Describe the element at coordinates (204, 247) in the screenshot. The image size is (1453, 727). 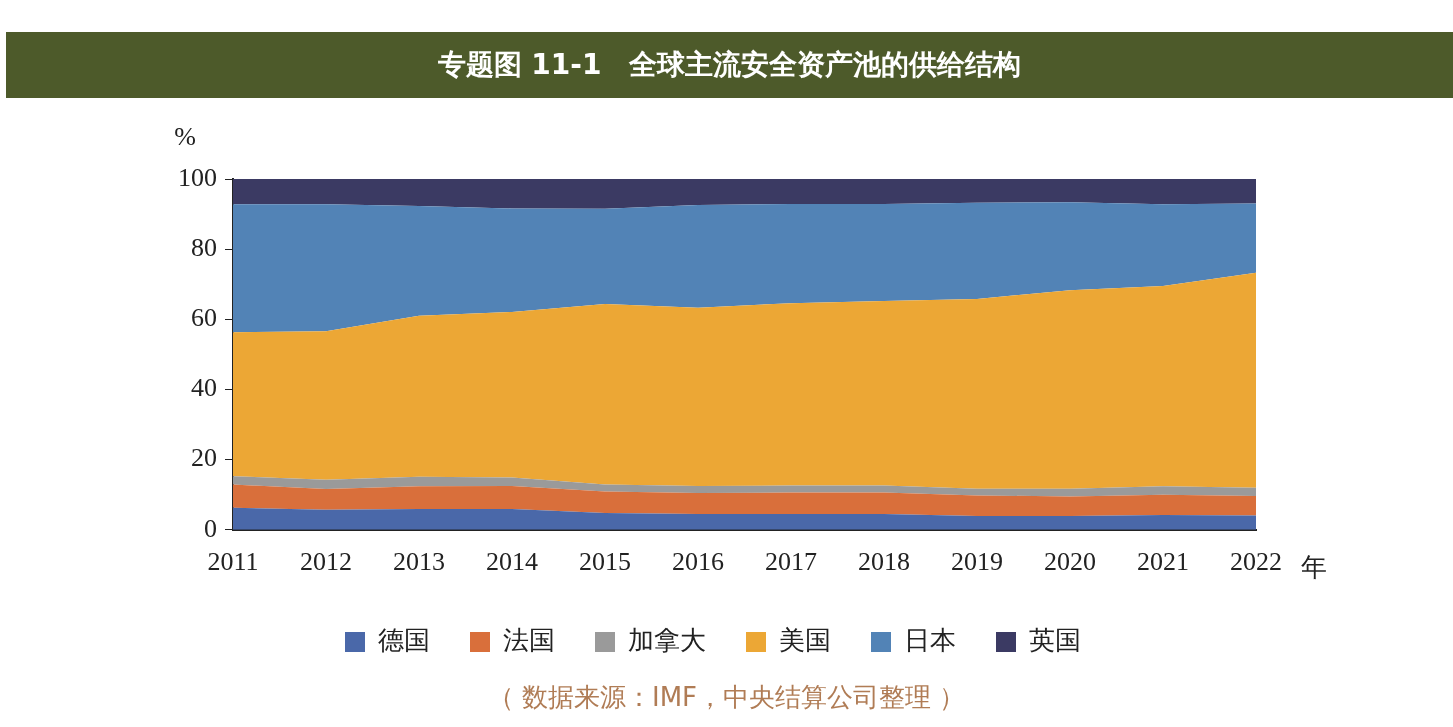
I see `y-tick-label: 80` at that location.